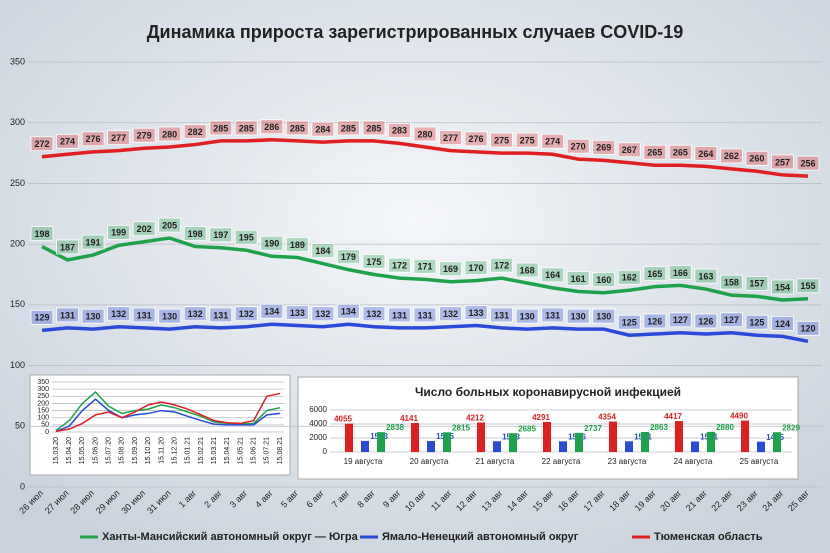 The image size is (830, 553). I want to click on data-label: 274, so click(67, 142).